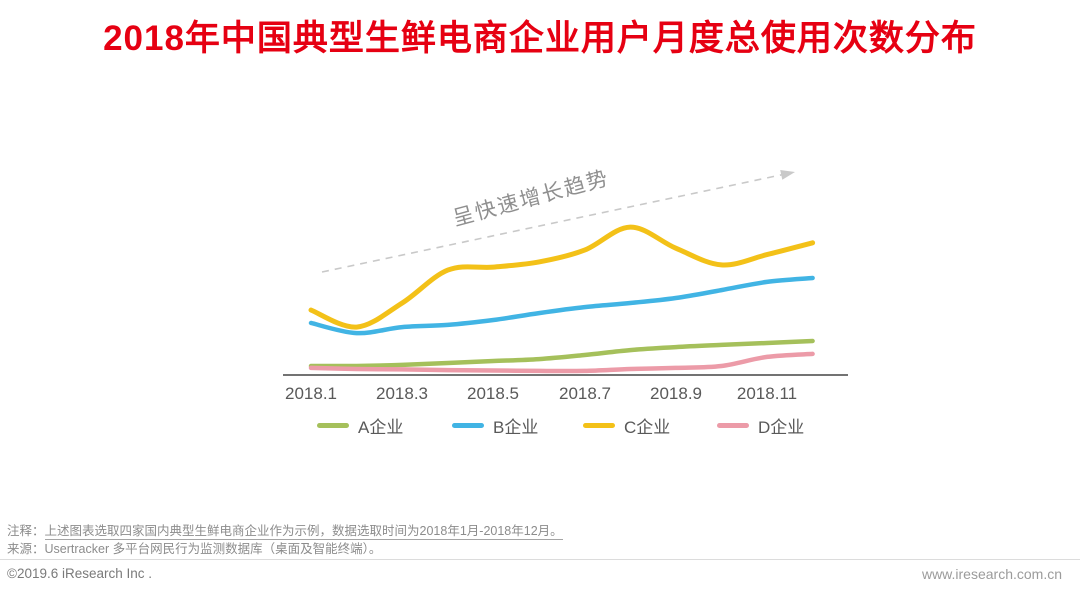 Image resolution: width=1080 pixels, height=589 pixels. I want to click on growth-trend-arrow-head, so click(787, 175).